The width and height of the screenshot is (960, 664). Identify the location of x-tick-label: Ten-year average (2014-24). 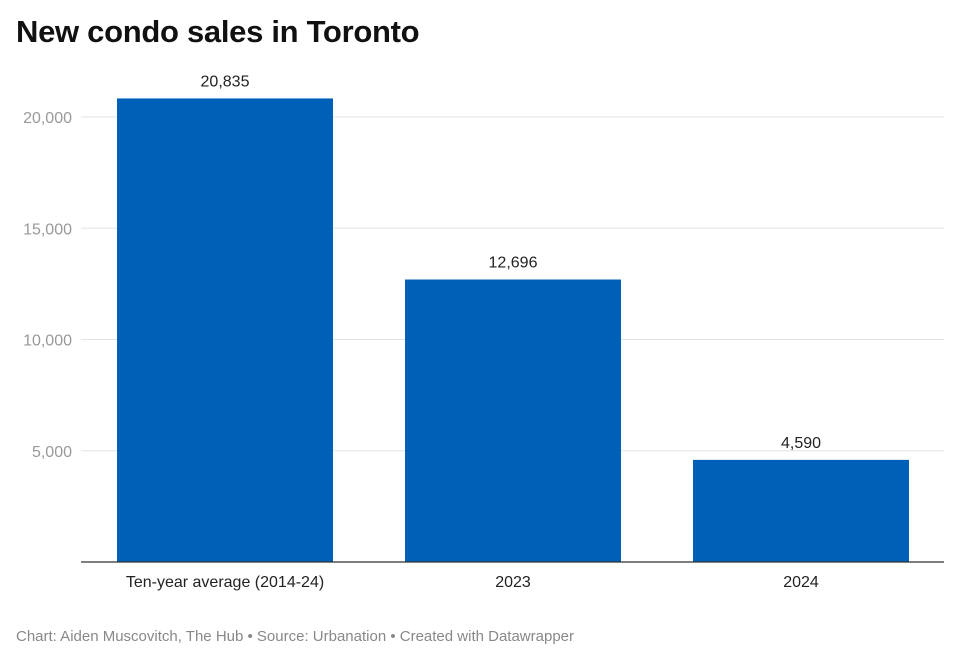
(225, 582).